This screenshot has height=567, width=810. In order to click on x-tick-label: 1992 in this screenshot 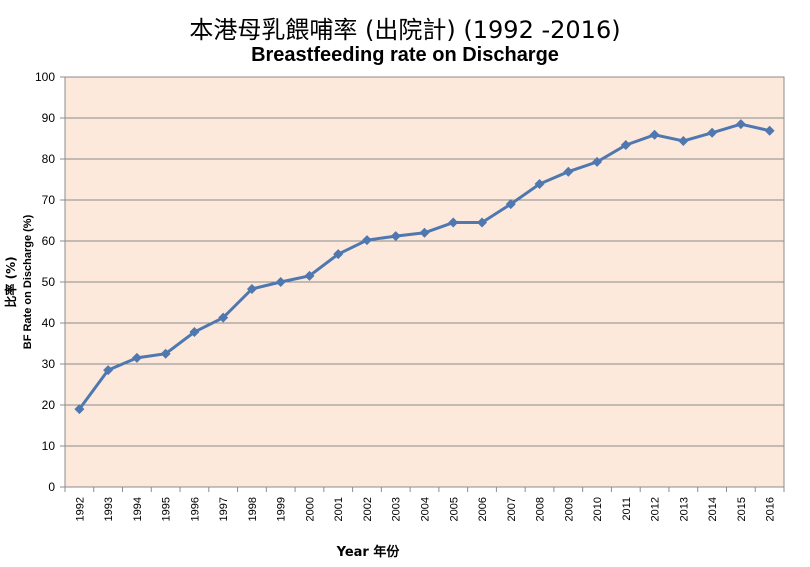, I will do `click(80, 509)`.